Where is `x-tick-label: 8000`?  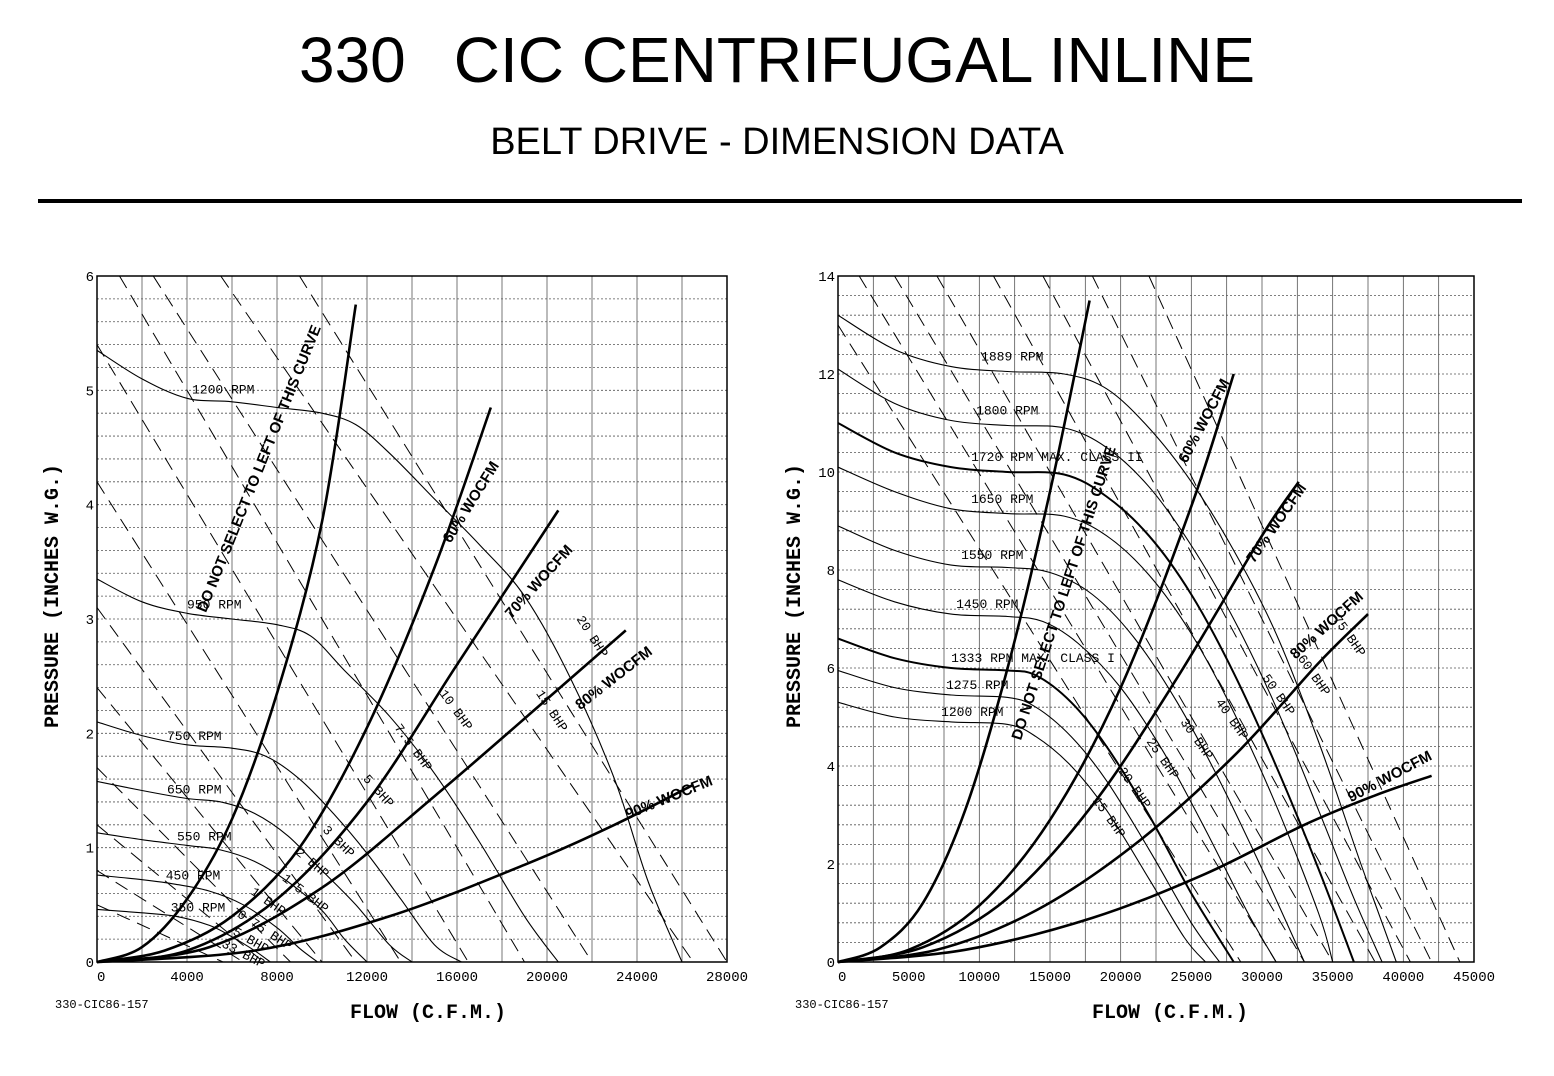 x-tick-label: 8000 is located at coordinates (277, 978).